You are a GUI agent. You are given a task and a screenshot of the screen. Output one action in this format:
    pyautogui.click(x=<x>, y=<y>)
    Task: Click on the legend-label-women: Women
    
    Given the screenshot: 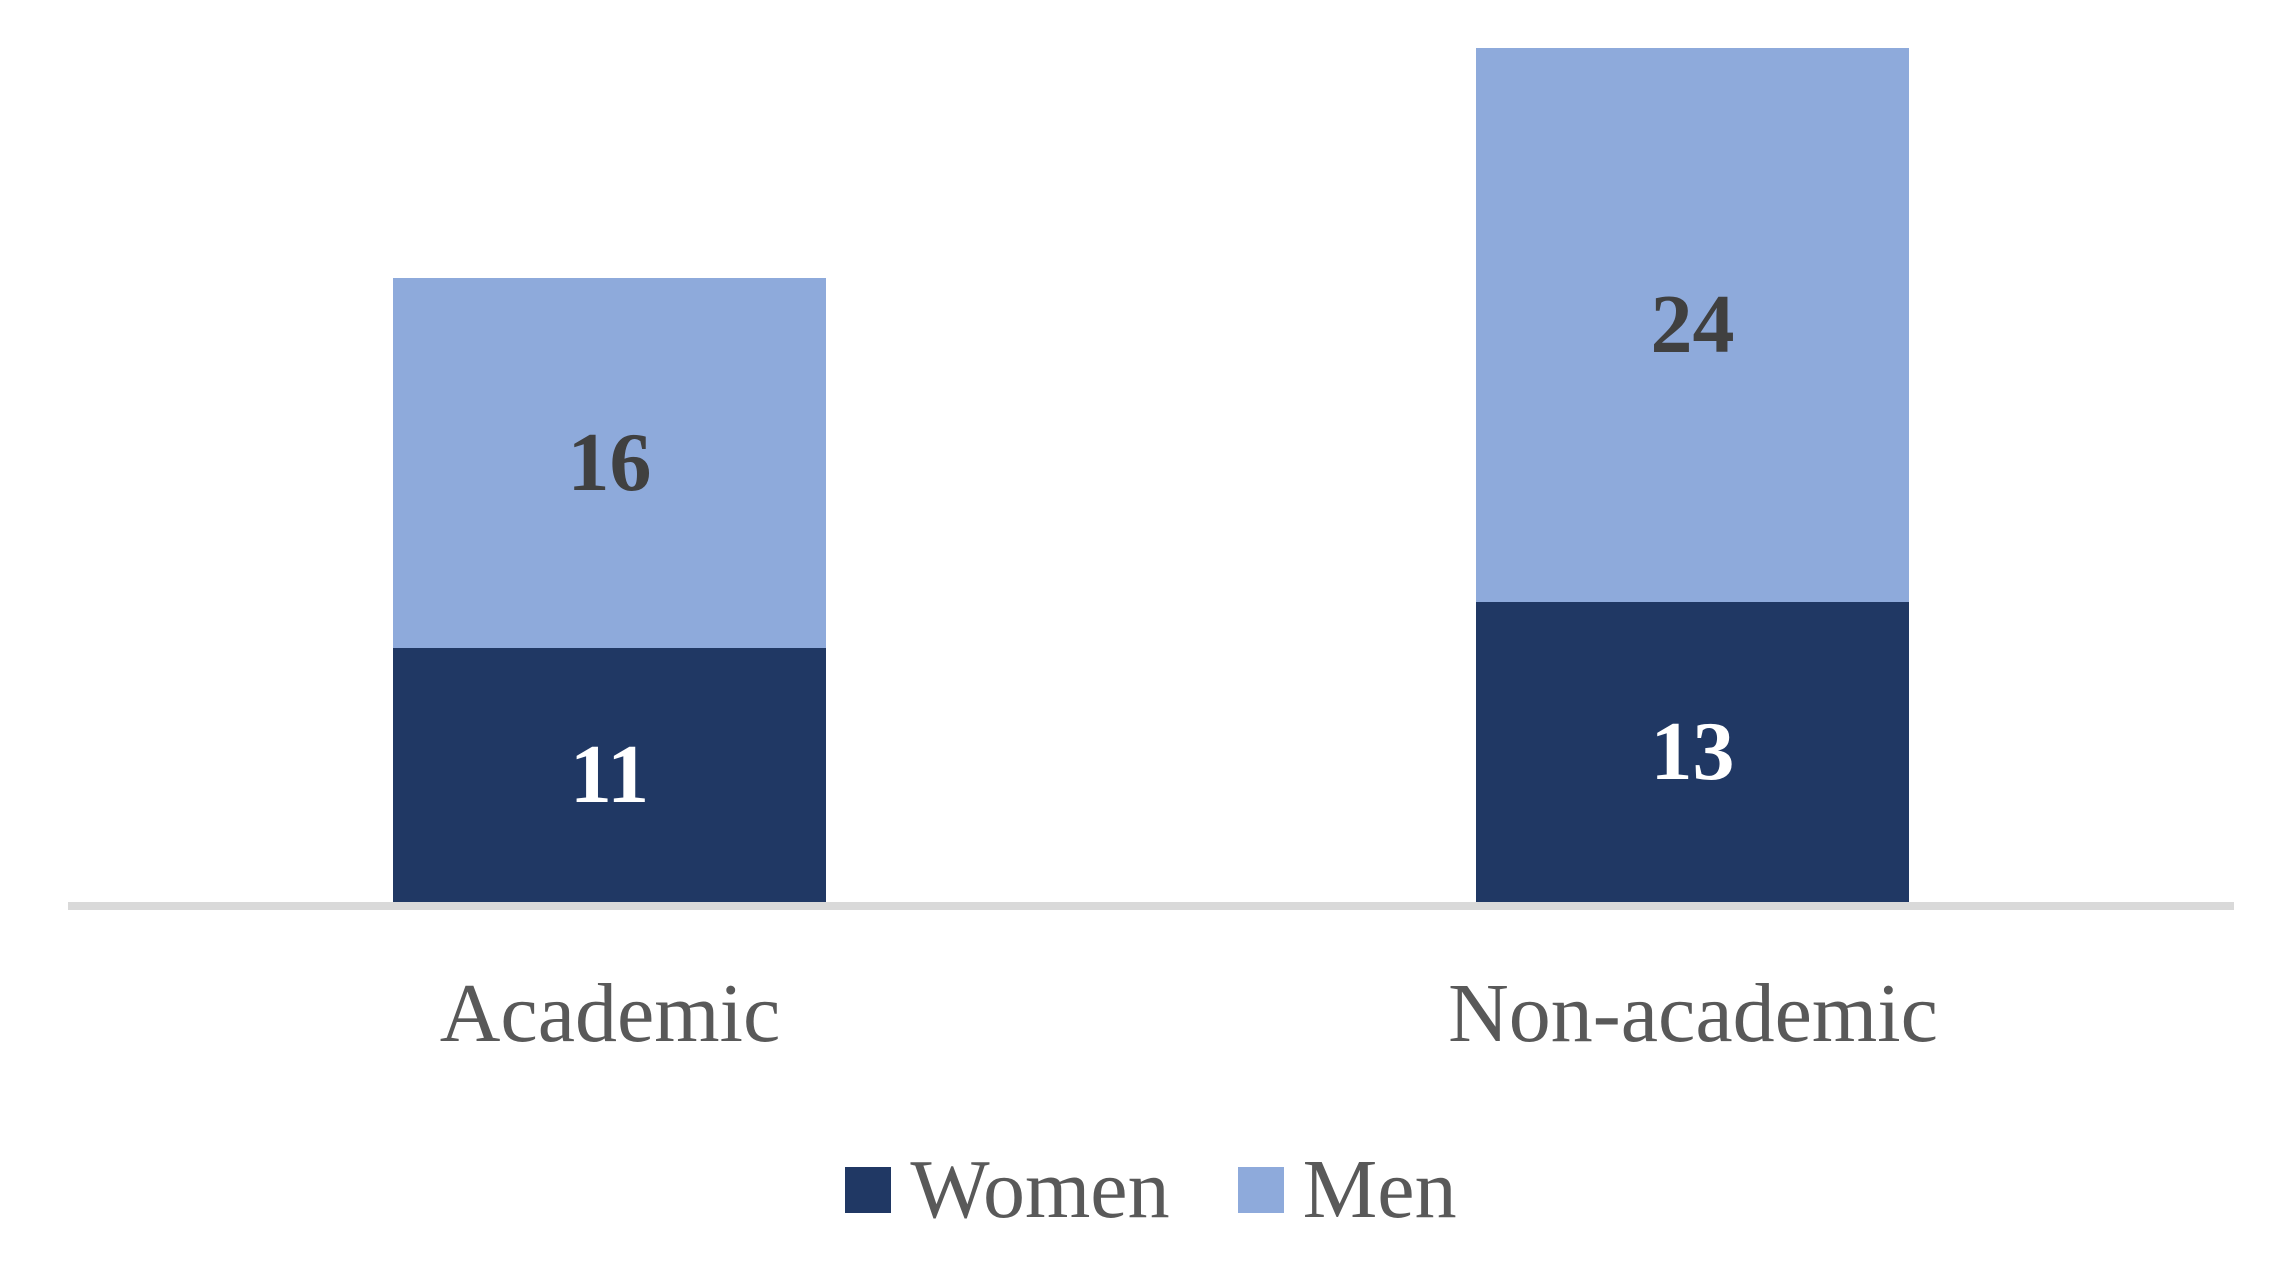 What is the action you would take?
    pyautogui.click(x=1040, y=1189)
    